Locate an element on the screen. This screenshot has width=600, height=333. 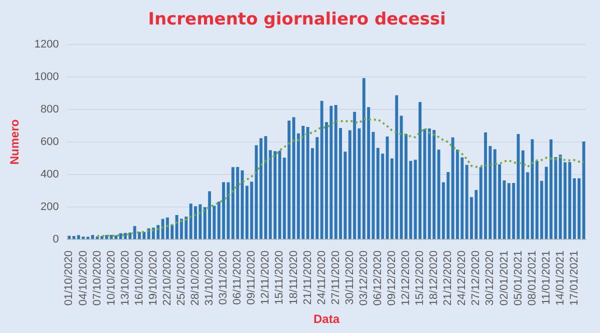
x-tick-label: 02/01/2021 is located at coordinates (504, 278).